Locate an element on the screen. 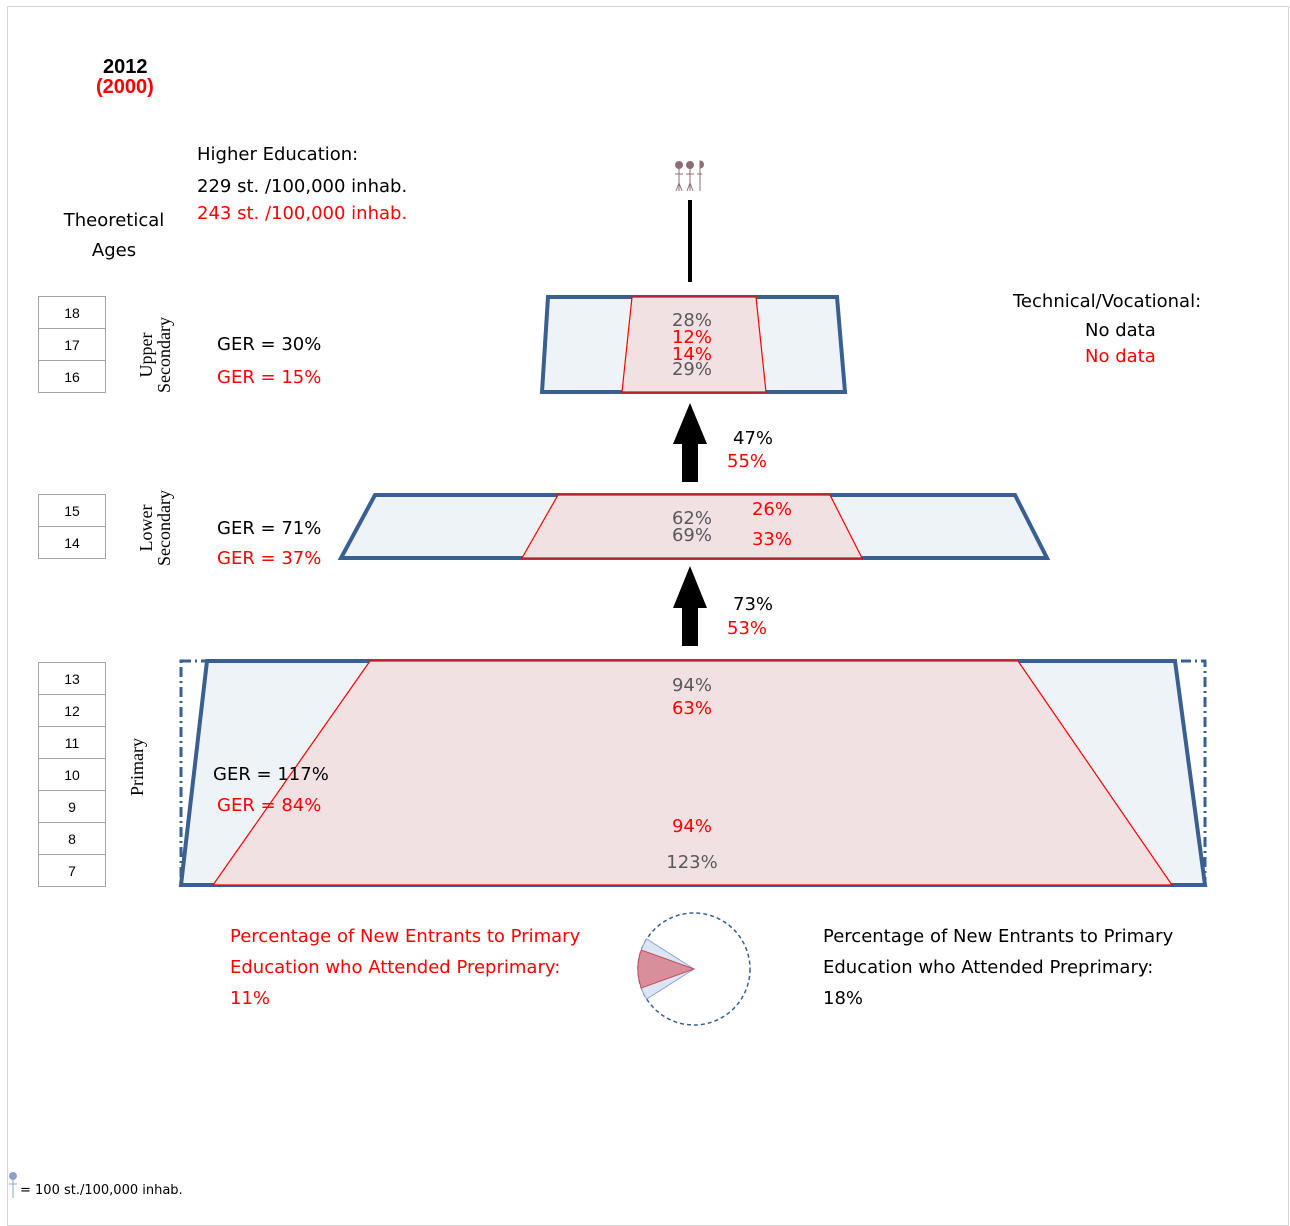 This screenshot has height=1226, width=1290. age-cell: 12 is located at coordinates (72, 710).